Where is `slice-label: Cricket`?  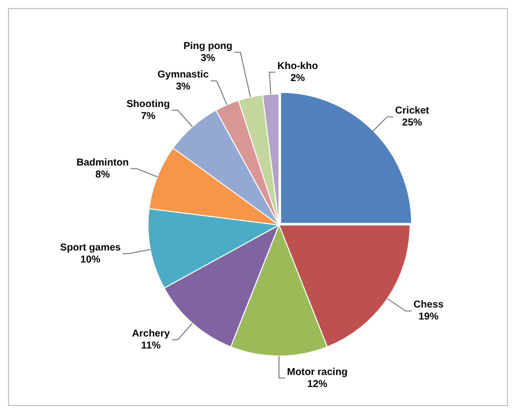 slice-label: Cricket is located at coordinates (412, 111).